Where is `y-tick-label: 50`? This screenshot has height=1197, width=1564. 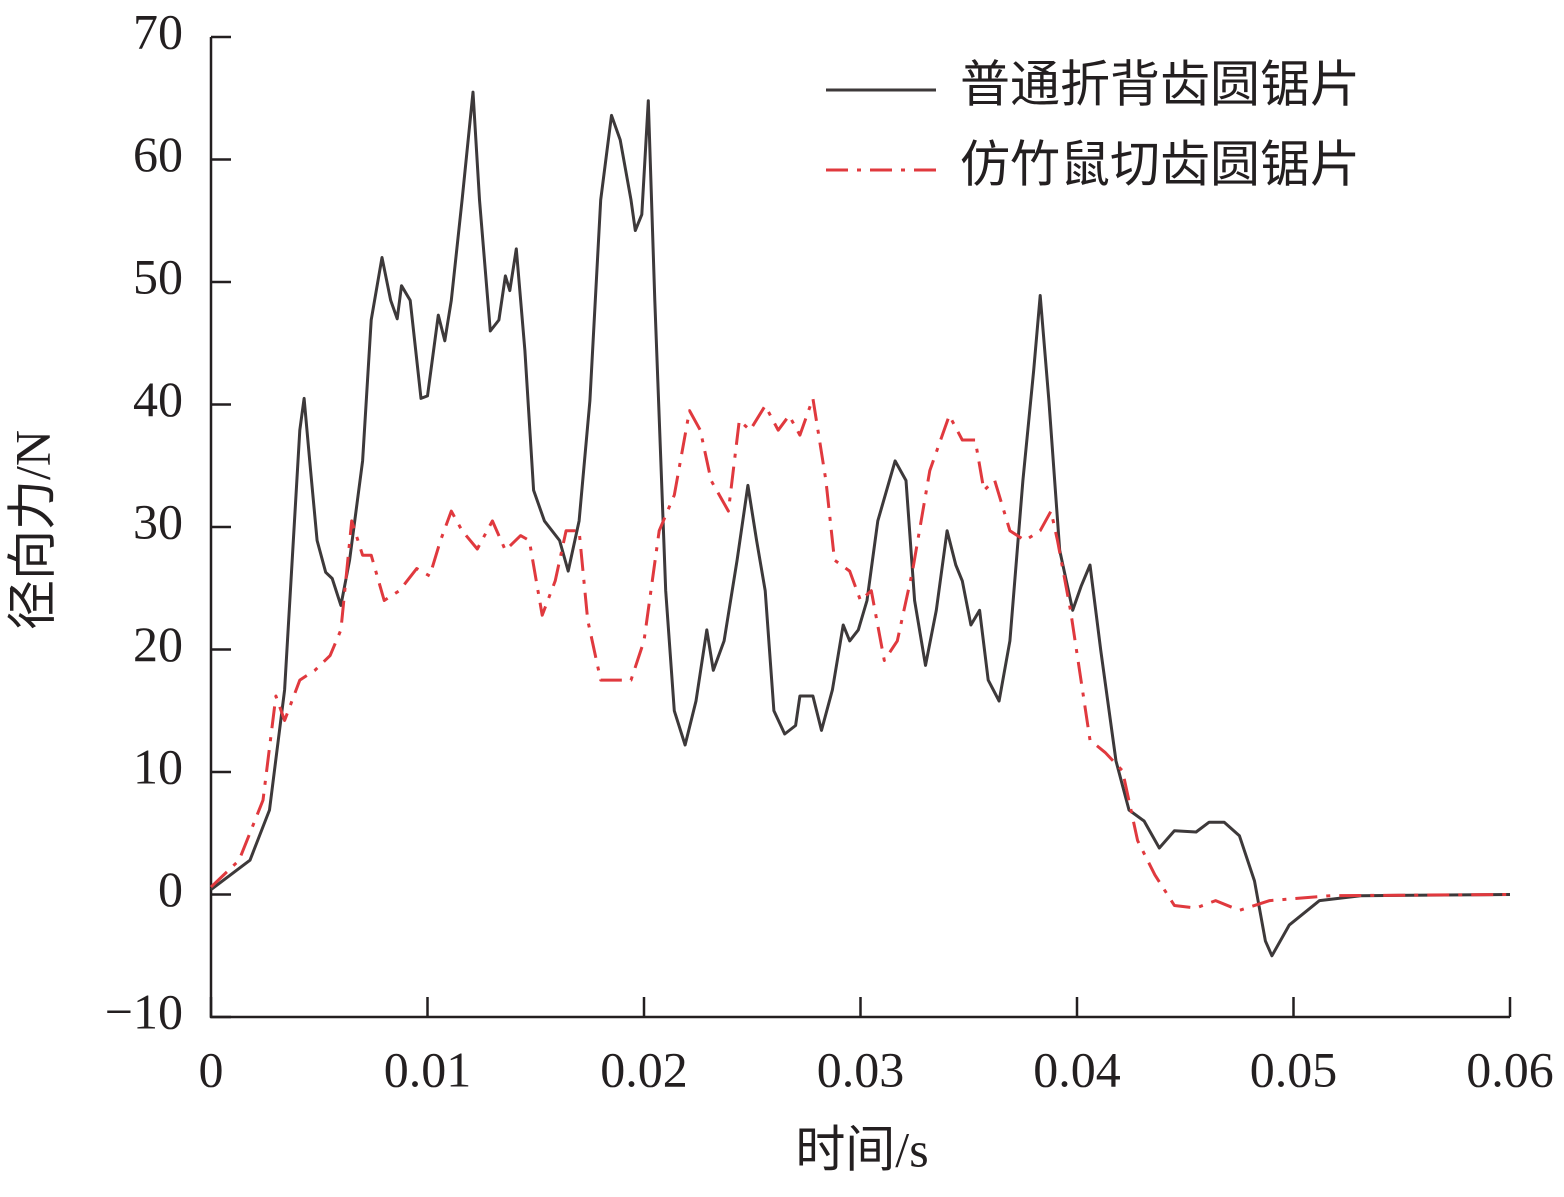 y-tick-label: 50 is located at coordinates (158, 276).